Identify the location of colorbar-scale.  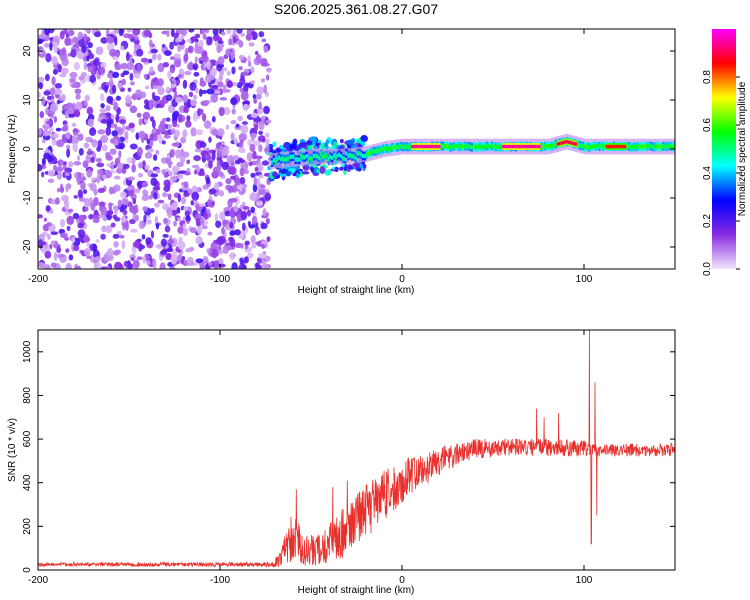
(724, 149).